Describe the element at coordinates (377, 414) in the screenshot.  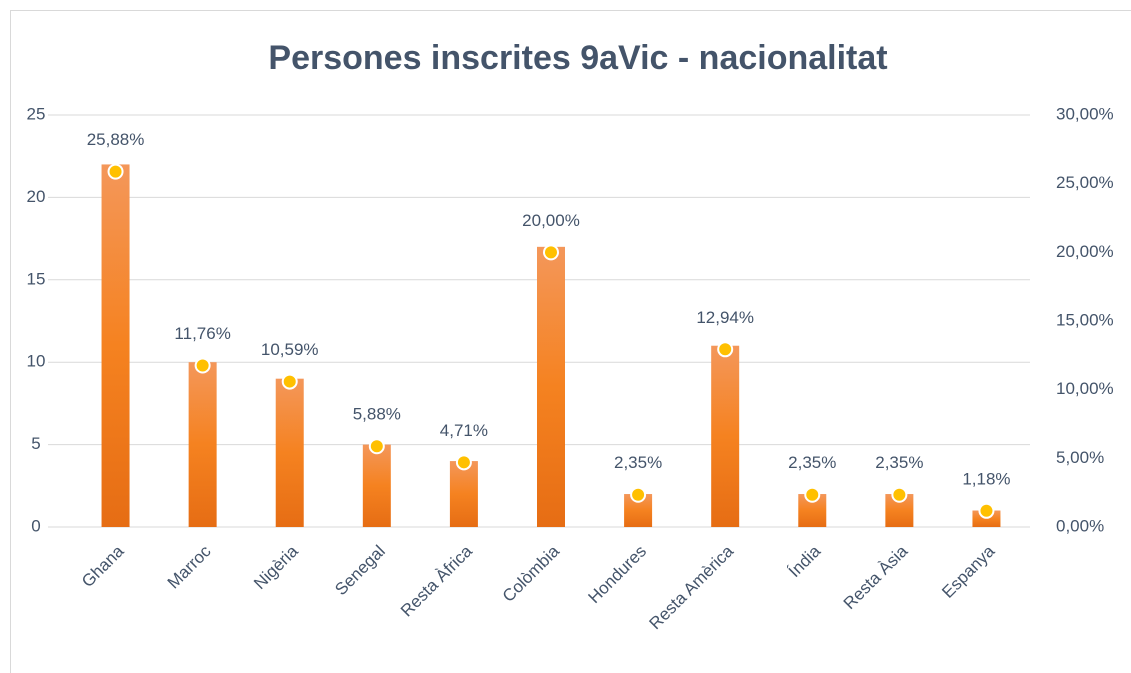
I see `data-label: 5,88%` at that location.